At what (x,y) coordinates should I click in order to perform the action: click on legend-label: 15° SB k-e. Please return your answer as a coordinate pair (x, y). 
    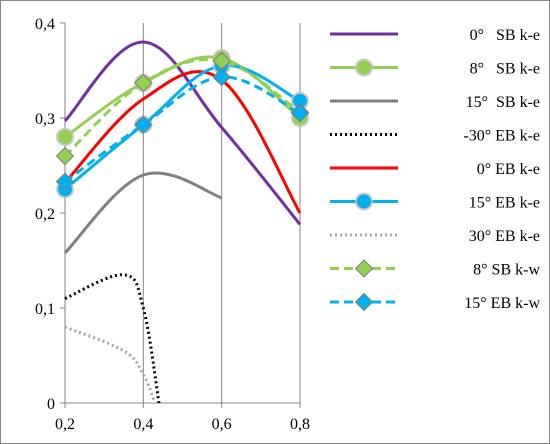
    Looking at the image, I should click on (503, 102).